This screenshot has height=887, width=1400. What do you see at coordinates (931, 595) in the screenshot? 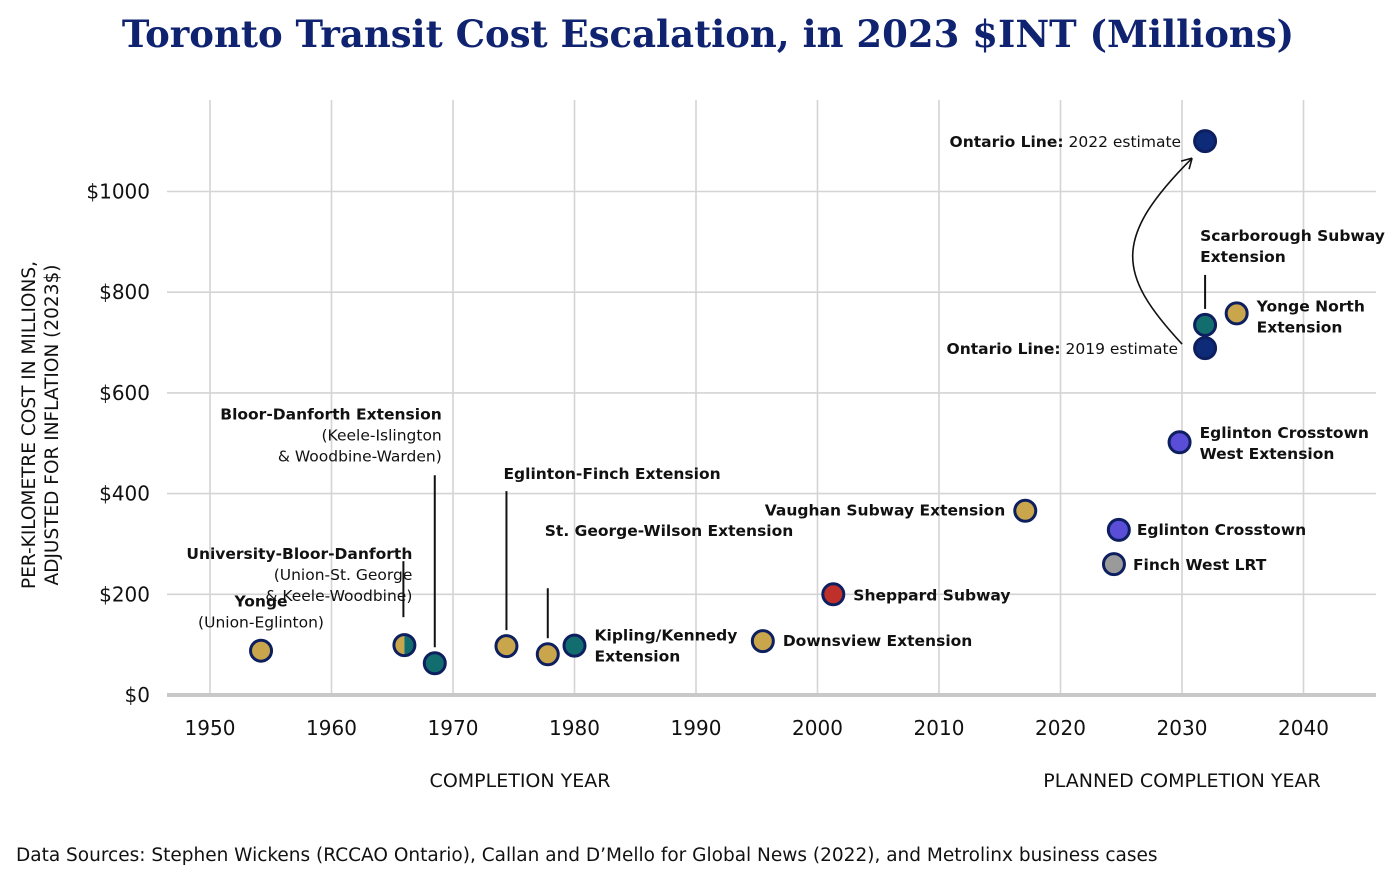
I see `point-label-sheppard-subway: Sheppard Subway` at bounding box center [931, 595].